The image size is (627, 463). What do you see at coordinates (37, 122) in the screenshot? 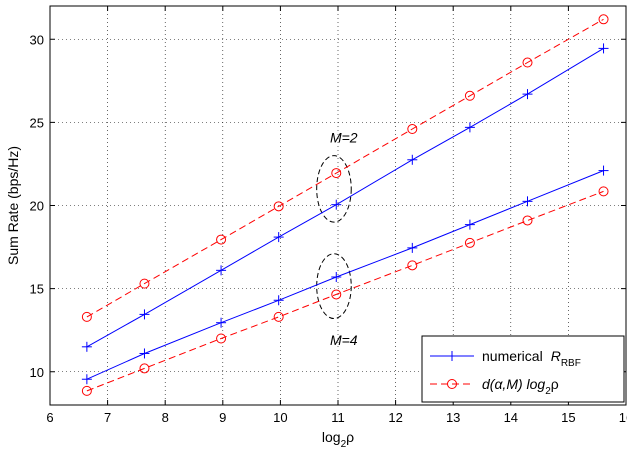
I see `y-tick-label: 25` at bounding box center [37, 122].